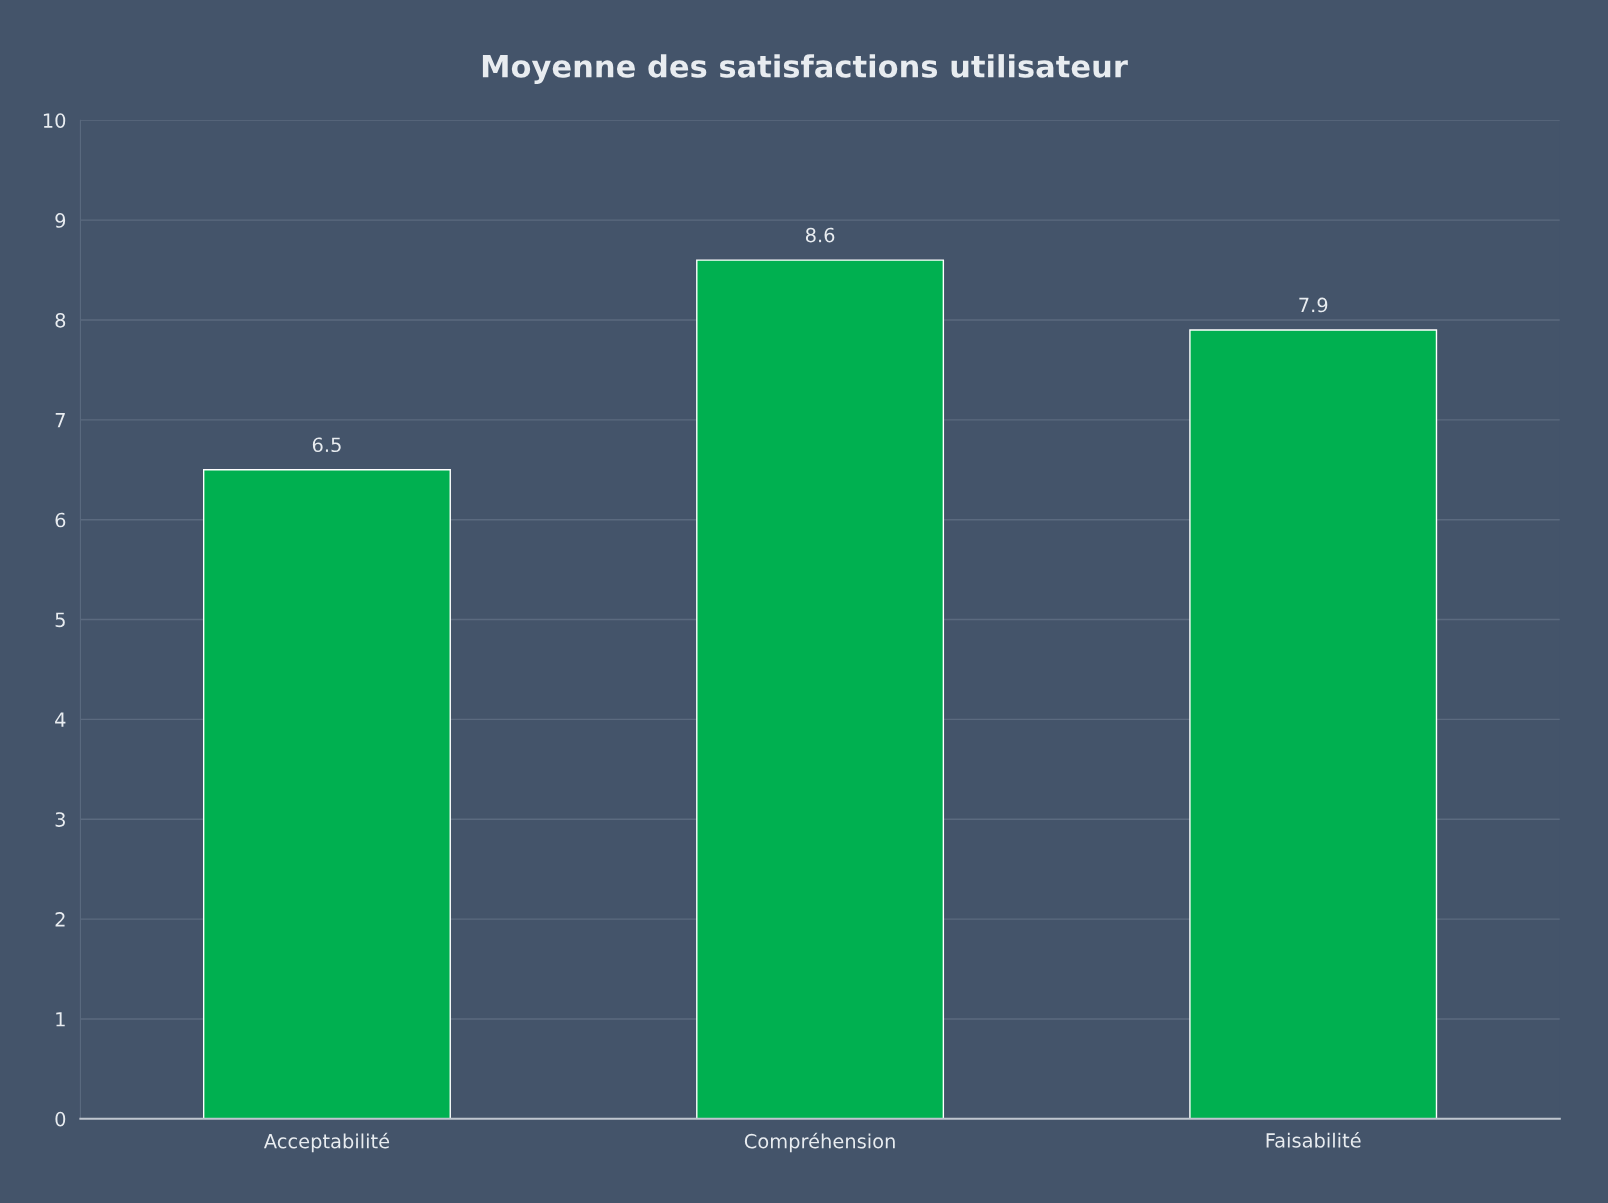 The height and width of the screenshot is (1203, 1608). Describe the element at coordinates (326, 445) in the screenshot. I see `data-label: 6.5` at that location.